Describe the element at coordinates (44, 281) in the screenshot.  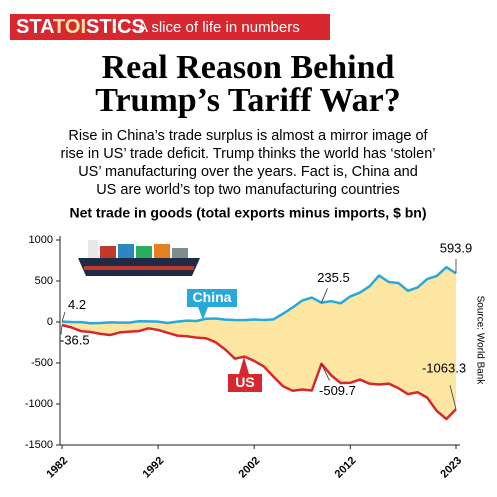
I see `y-tick-label: 500` at that location.